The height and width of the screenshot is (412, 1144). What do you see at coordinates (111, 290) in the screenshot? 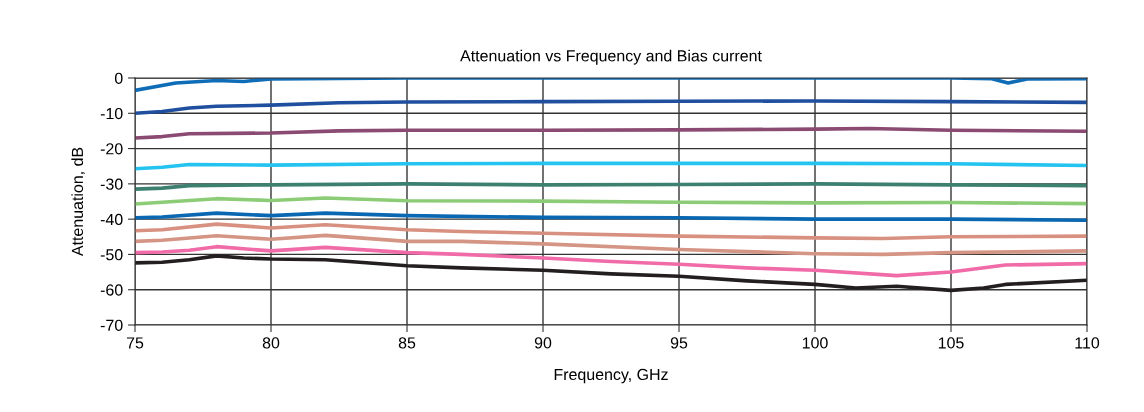
I see `y-tick-label: -60` at bounding box center [111, 290].